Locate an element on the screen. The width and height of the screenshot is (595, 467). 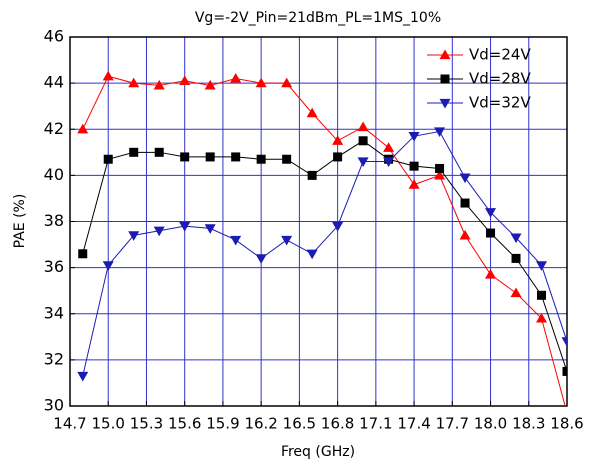
x-tick-label: 16.5 is located at coordinates (299, 424).